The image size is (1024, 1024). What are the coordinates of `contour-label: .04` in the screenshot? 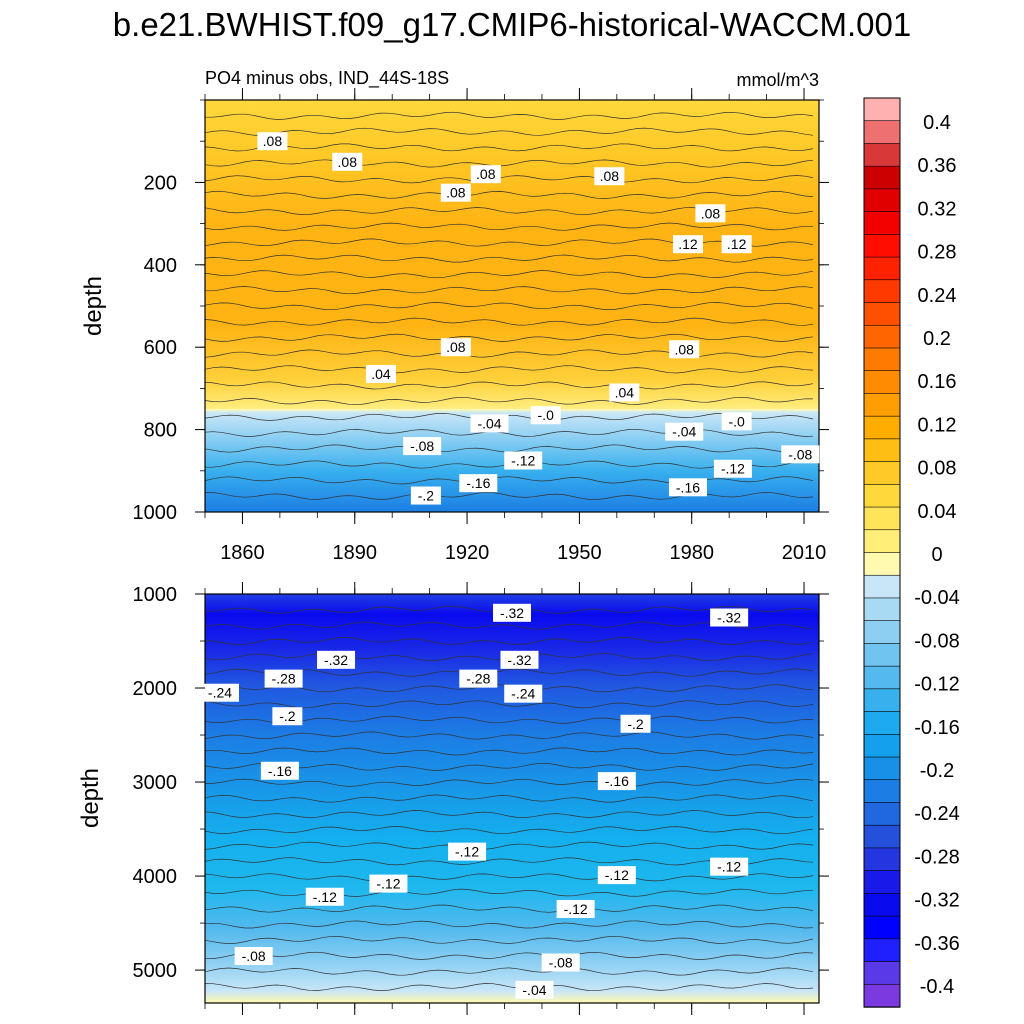 It's located at (624, 392).